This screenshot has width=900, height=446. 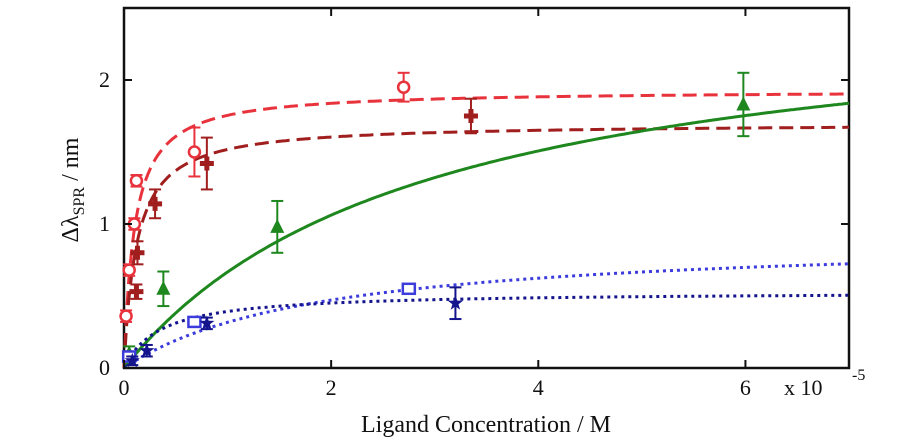 I want to click on x-tick-label: 4, so click(x=538, y=387).